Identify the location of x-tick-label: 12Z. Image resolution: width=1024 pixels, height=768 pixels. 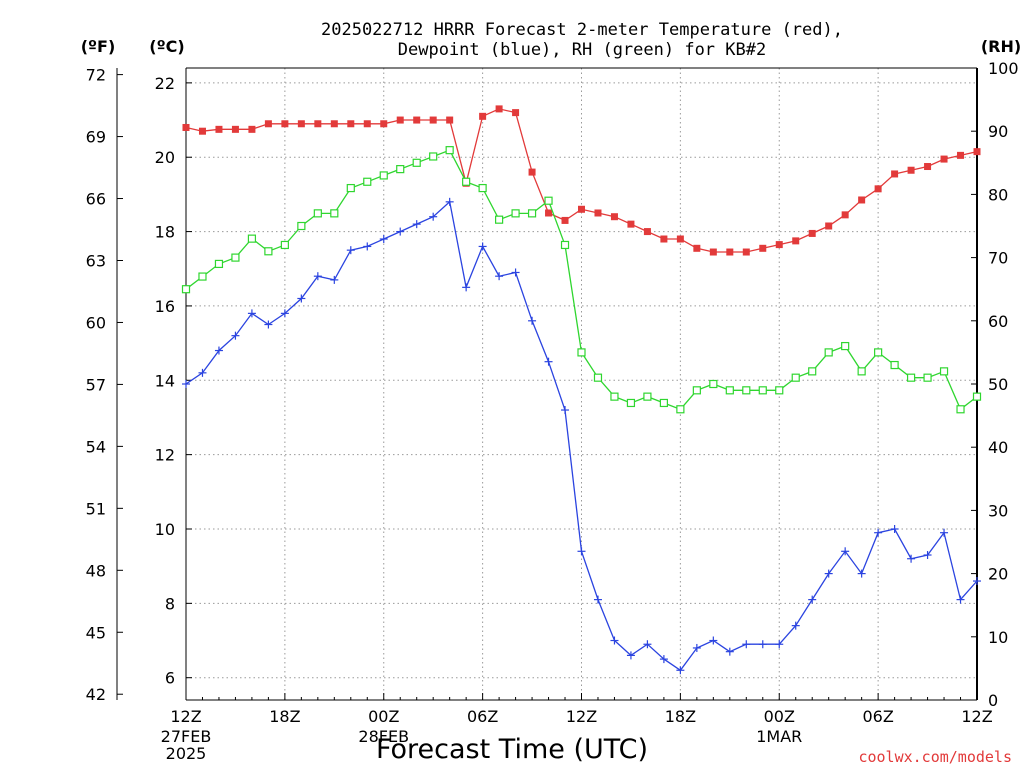
(976, 716).